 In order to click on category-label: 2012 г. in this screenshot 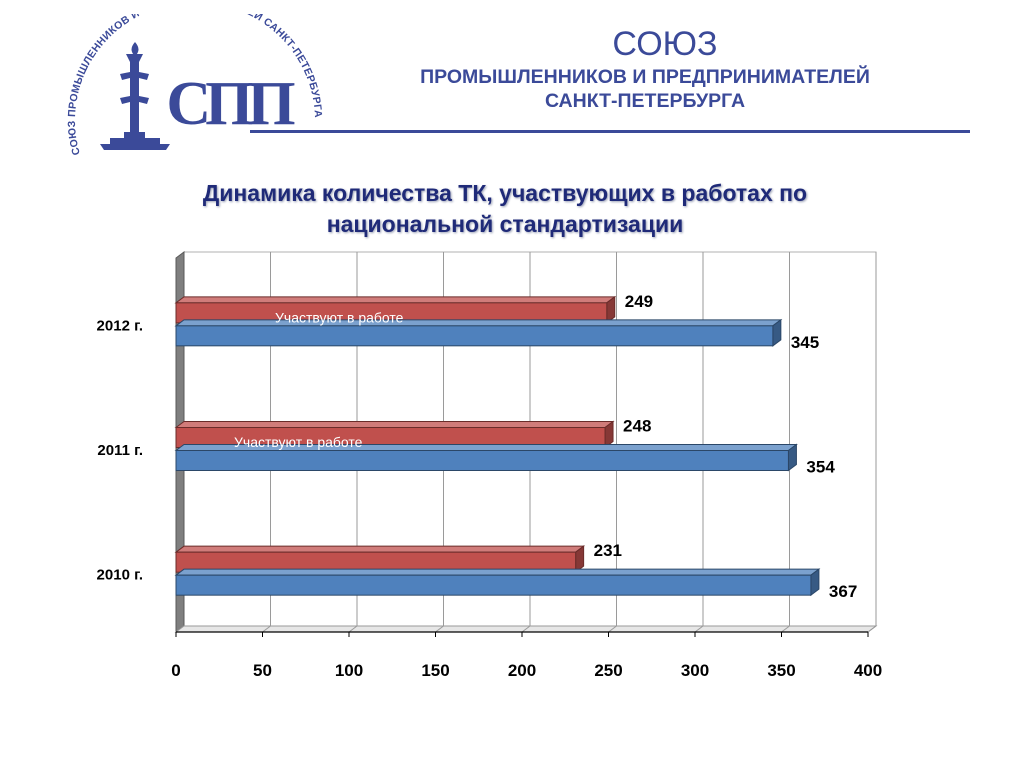, I will do `click(120, 325)`.